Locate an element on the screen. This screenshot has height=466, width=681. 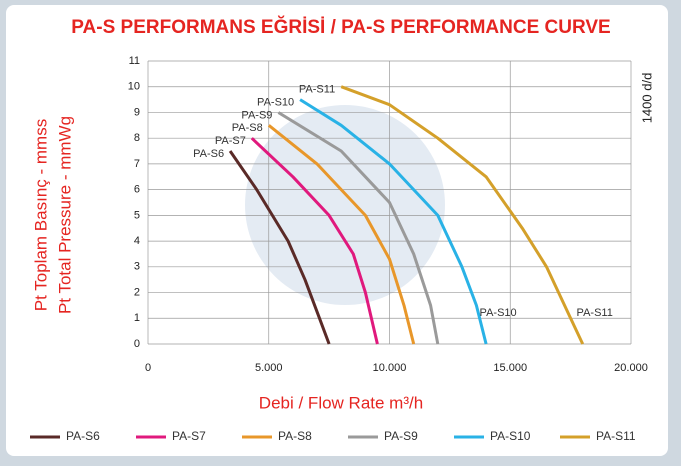
legend-label: PA-S11 is located at coordinates (616, 436).